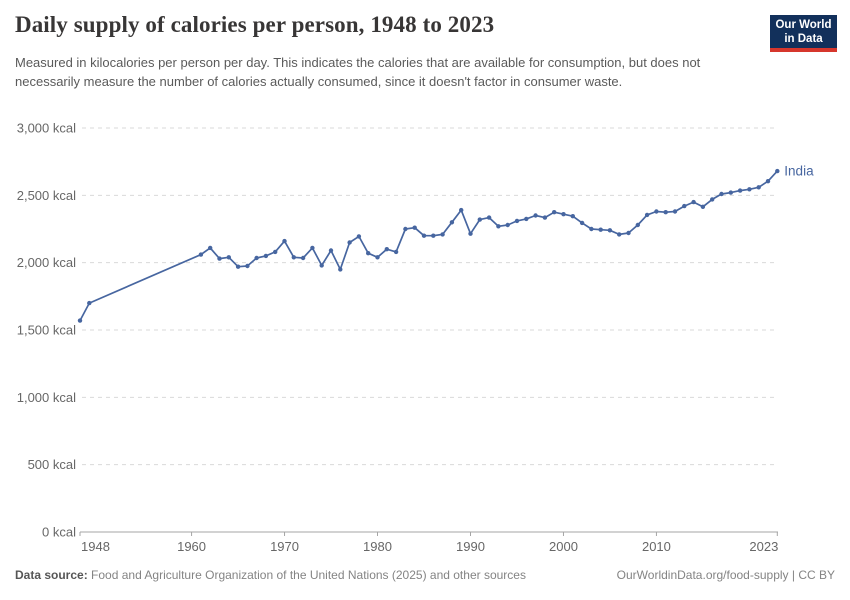  Describe the element at coordinates (51, 575) in the screenshot. I see `data-source-label: Data source:` at that location.